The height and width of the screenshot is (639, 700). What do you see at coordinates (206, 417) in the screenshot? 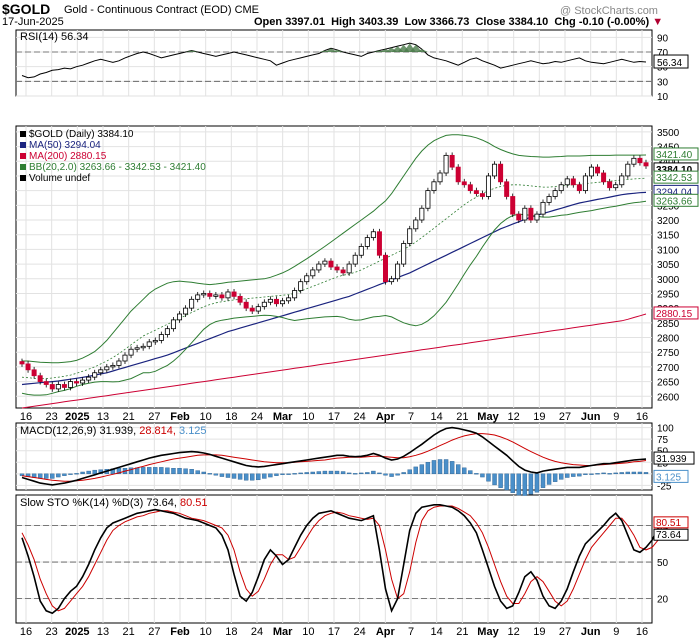
I see `x-tick-label: 10` at bounding box center [206, 417].